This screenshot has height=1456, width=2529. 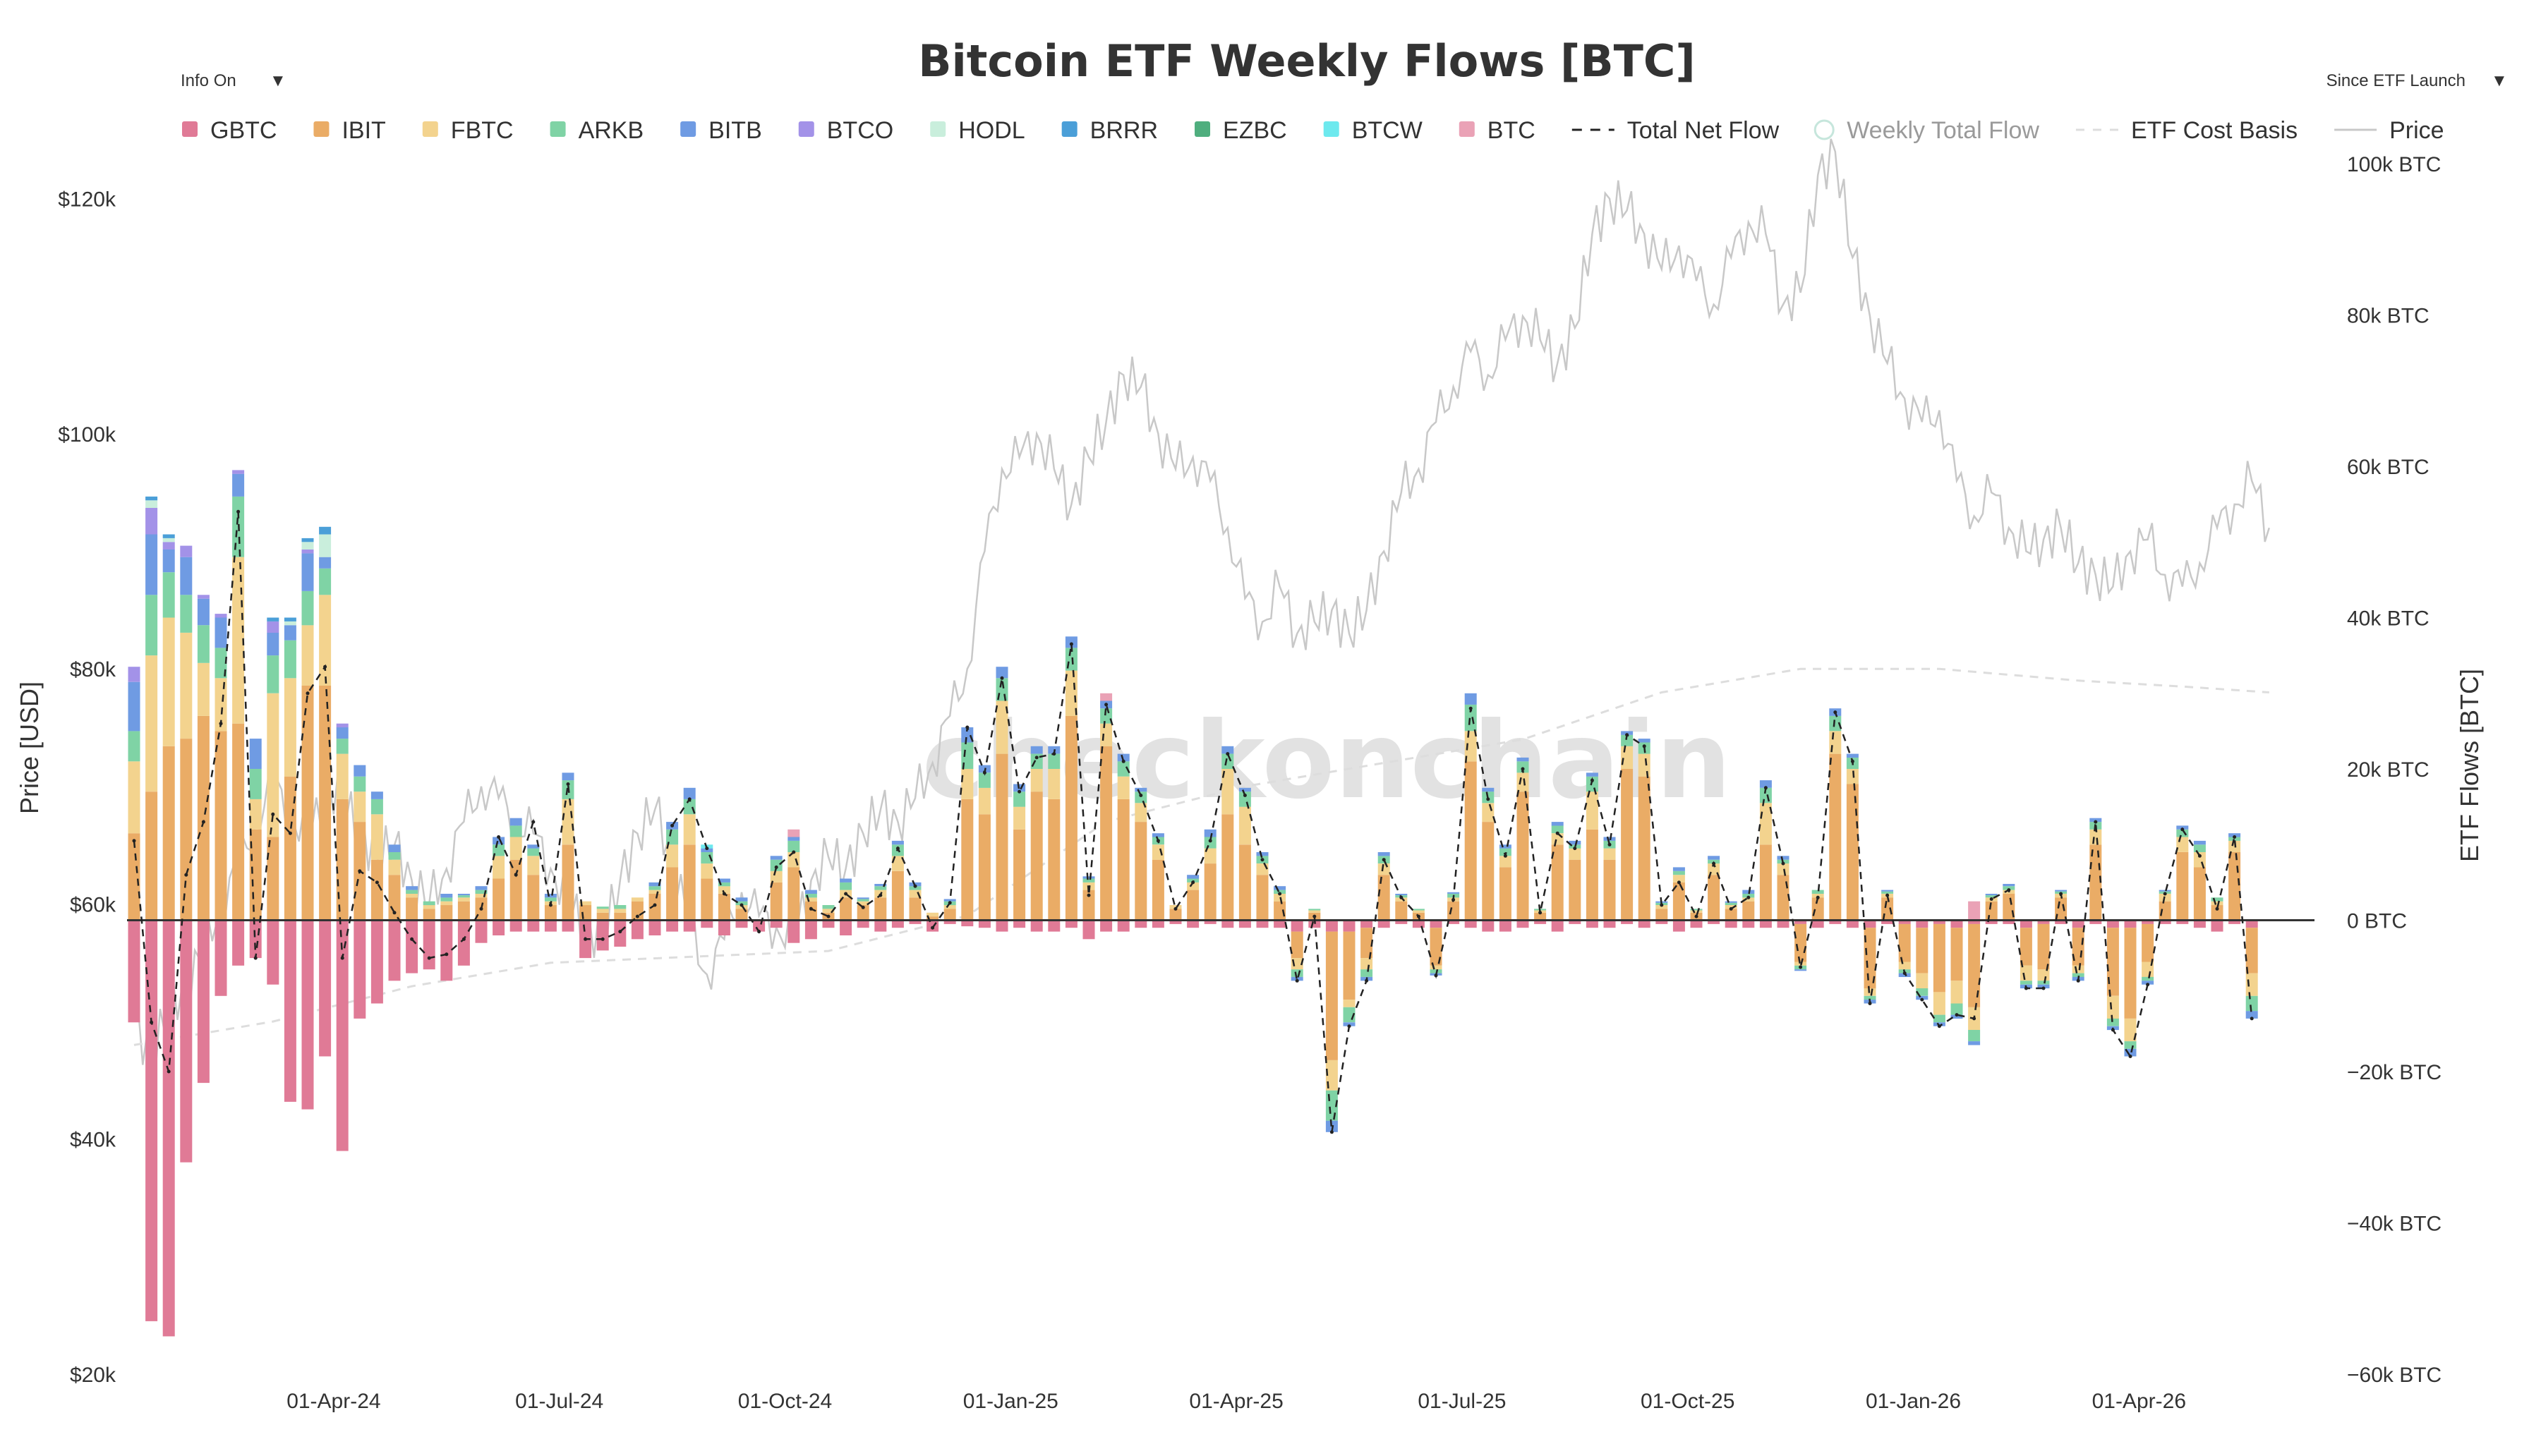 I want to click on legend-item-weekly-total-flow: Weekly Total Flow, so click(x=1926, y=131).